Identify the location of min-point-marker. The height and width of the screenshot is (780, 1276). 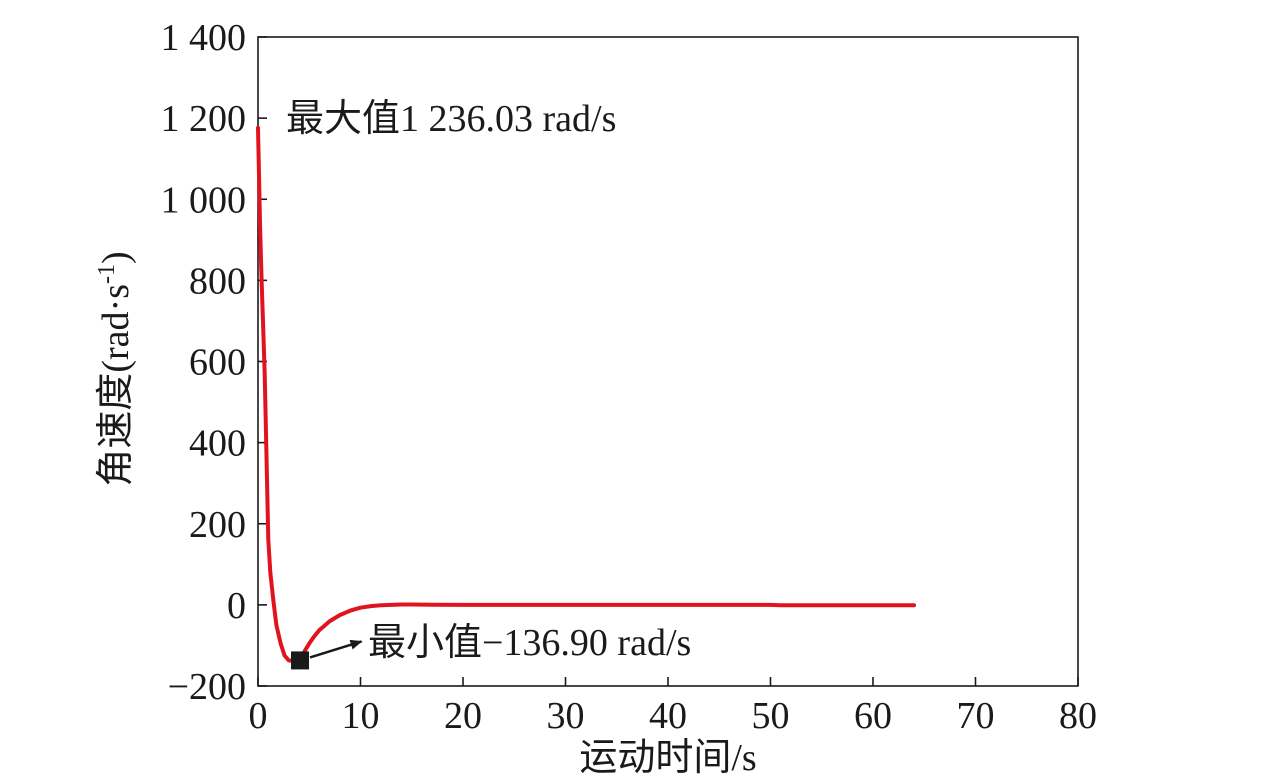
(300, 660).